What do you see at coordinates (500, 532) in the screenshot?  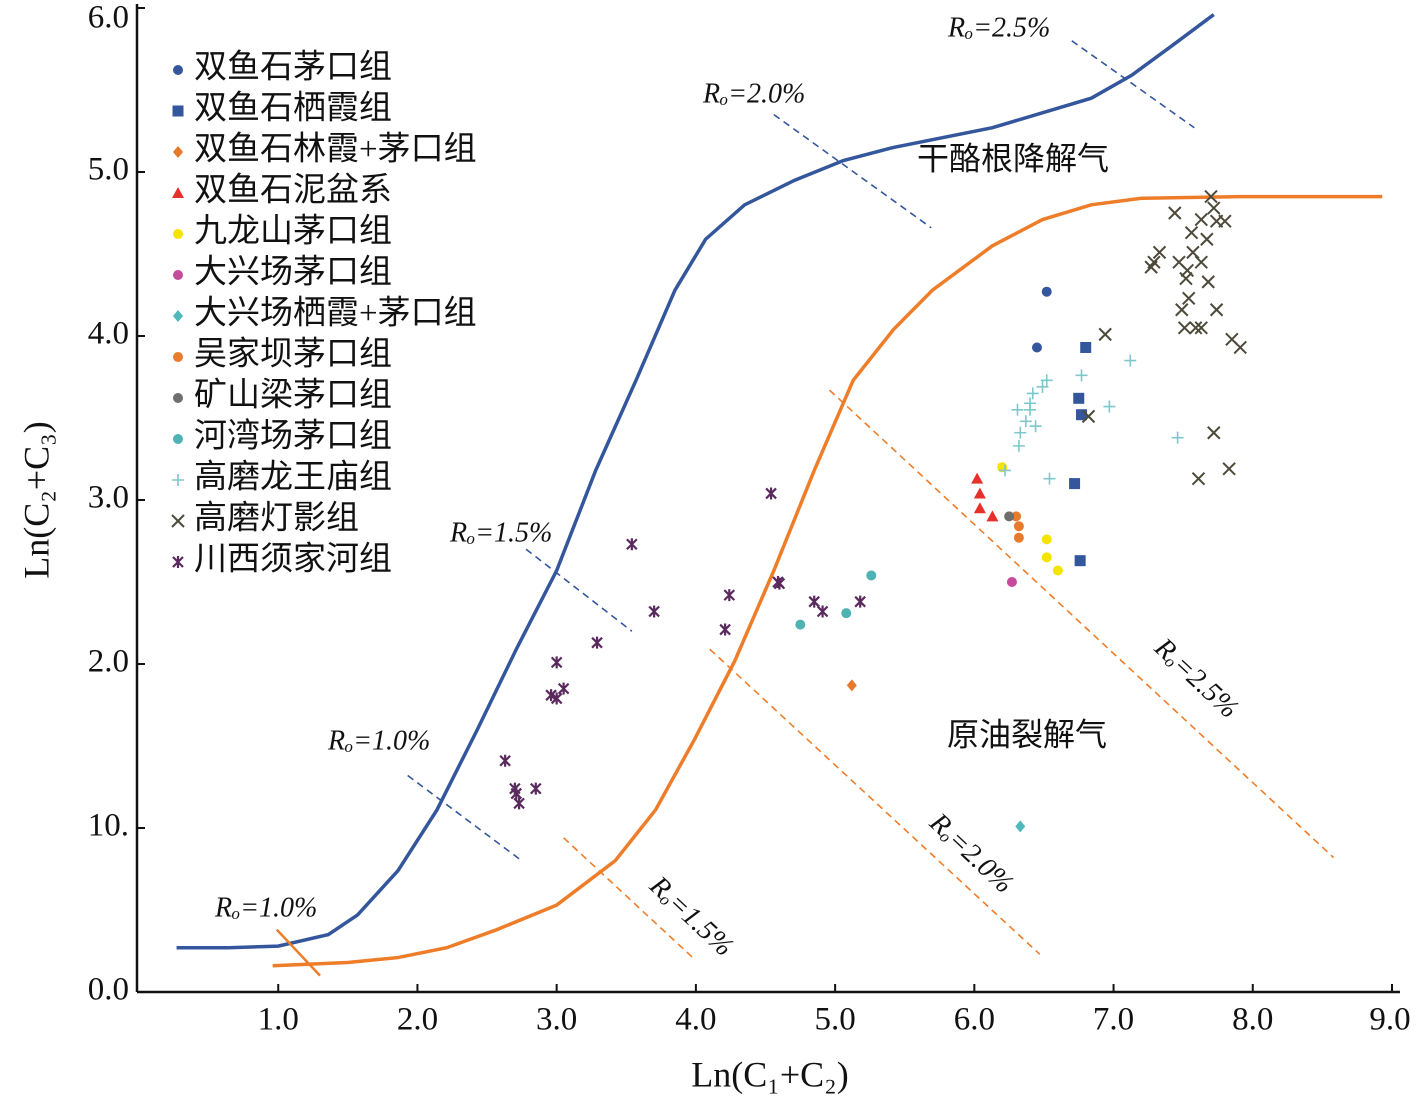 I see `reference-label: Rₒ=1.5%` at bounding box center [500, 532].